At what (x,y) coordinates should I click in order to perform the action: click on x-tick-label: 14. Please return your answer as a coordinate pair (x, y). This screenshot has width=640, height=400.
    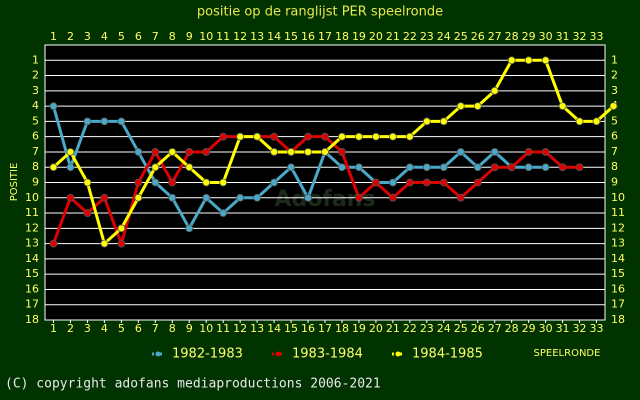
    Looking at the image, I should click on (274, 328).